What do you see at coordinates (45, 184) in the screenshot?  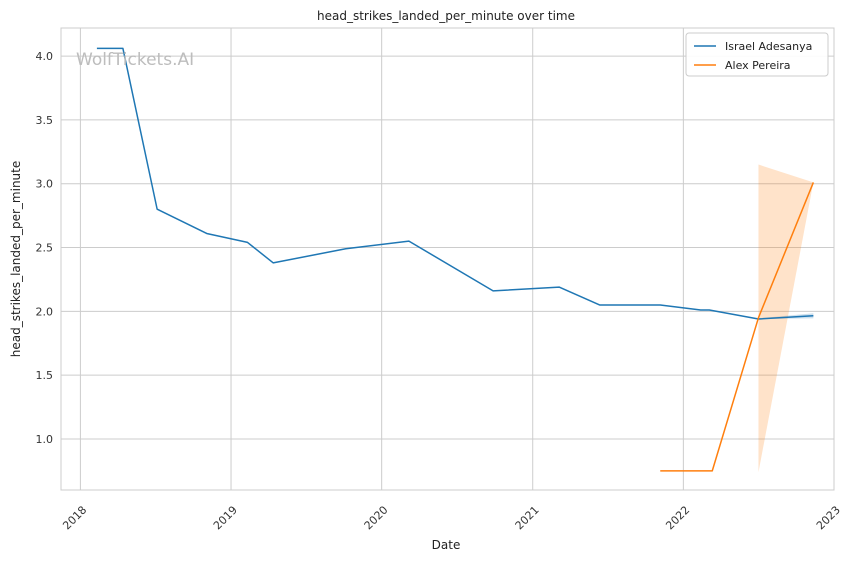 I see `y-tick-label: 3.0` at bounding box center [45, 184].